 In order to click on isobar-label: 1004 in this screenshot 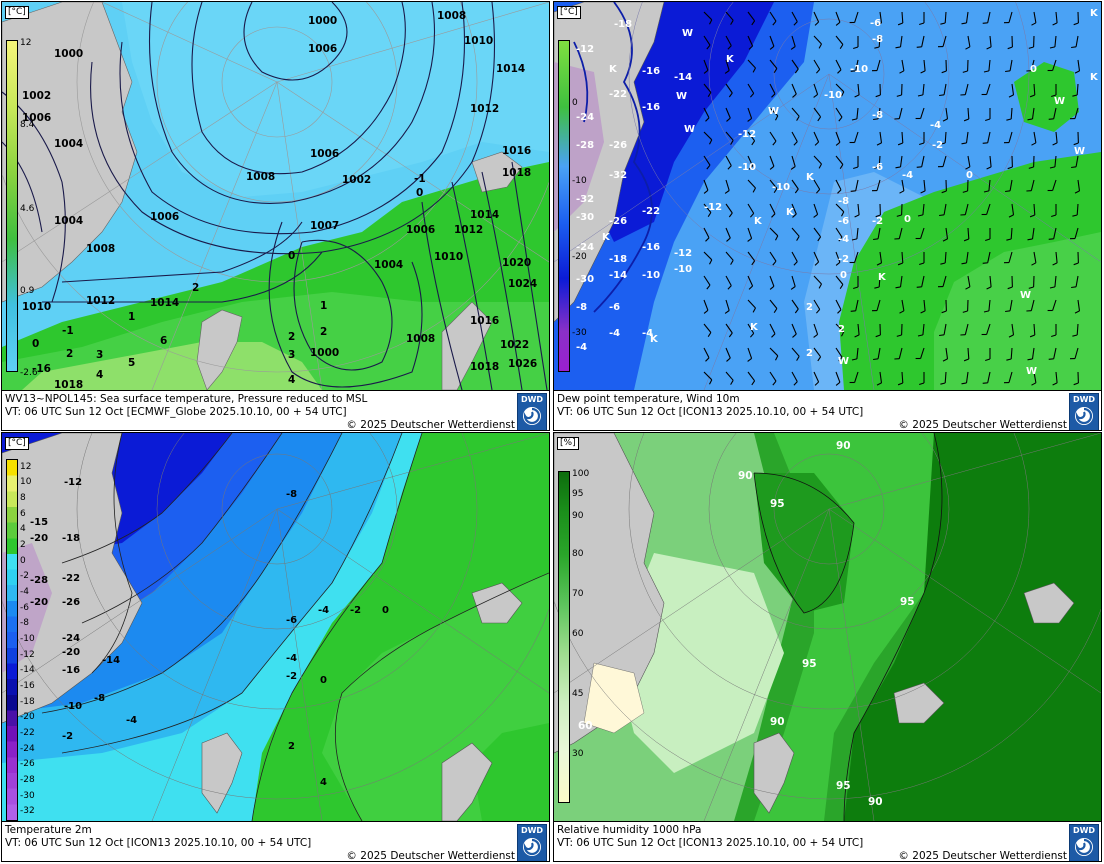, I will do `click(68, 221)`.